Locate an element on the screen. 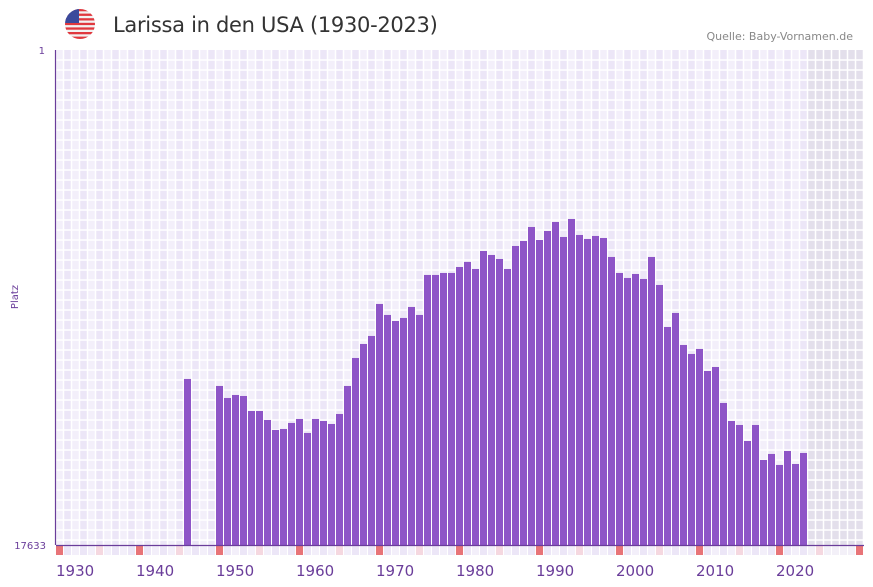 The width and height of the screenshot is (873, 587). bar-1960 is located at coordinates (299, 481).